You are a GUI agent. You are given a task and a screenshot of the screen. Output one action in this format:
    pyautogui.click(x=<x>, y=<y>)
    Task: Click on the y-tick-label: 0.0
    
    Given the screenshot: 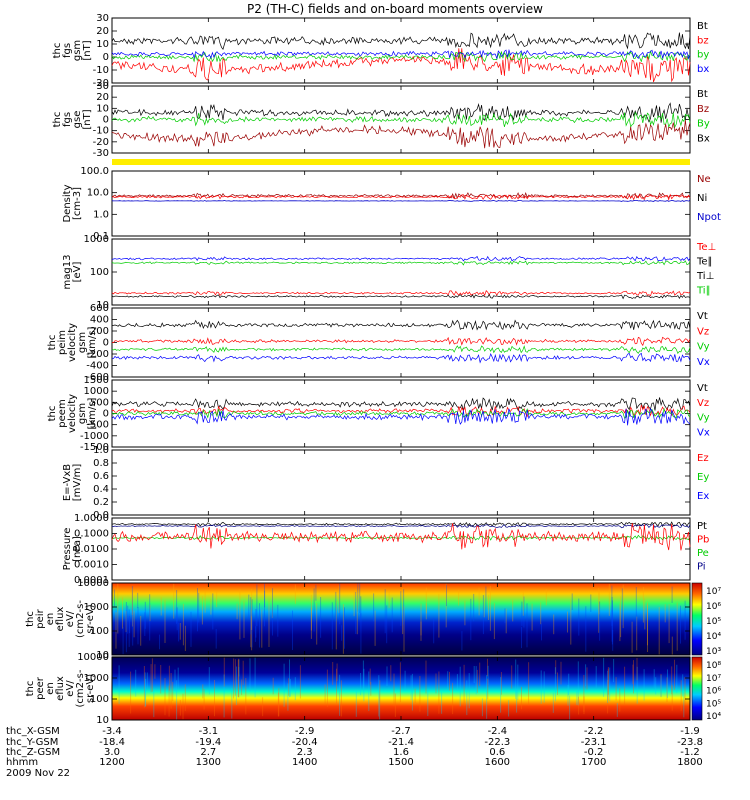 What is the action you would take?
    pyautogui.click(x=101, y=515)
    